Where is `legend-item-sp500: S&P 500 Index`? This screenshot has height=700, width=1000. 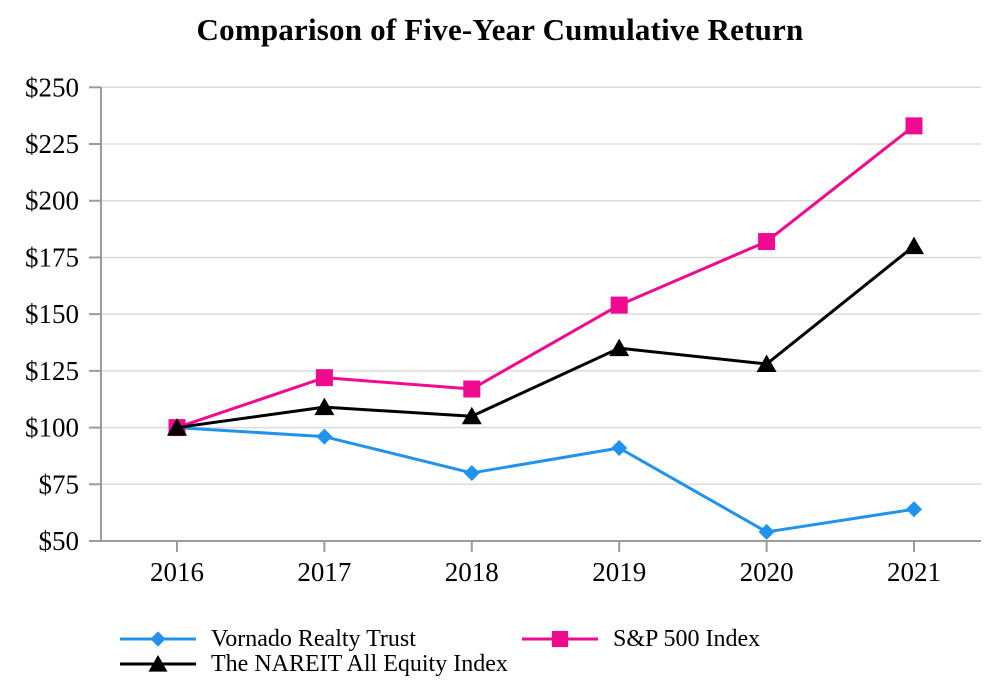
legend-item-sp500: S&P 500 Index is located at coordinates (640, 639).